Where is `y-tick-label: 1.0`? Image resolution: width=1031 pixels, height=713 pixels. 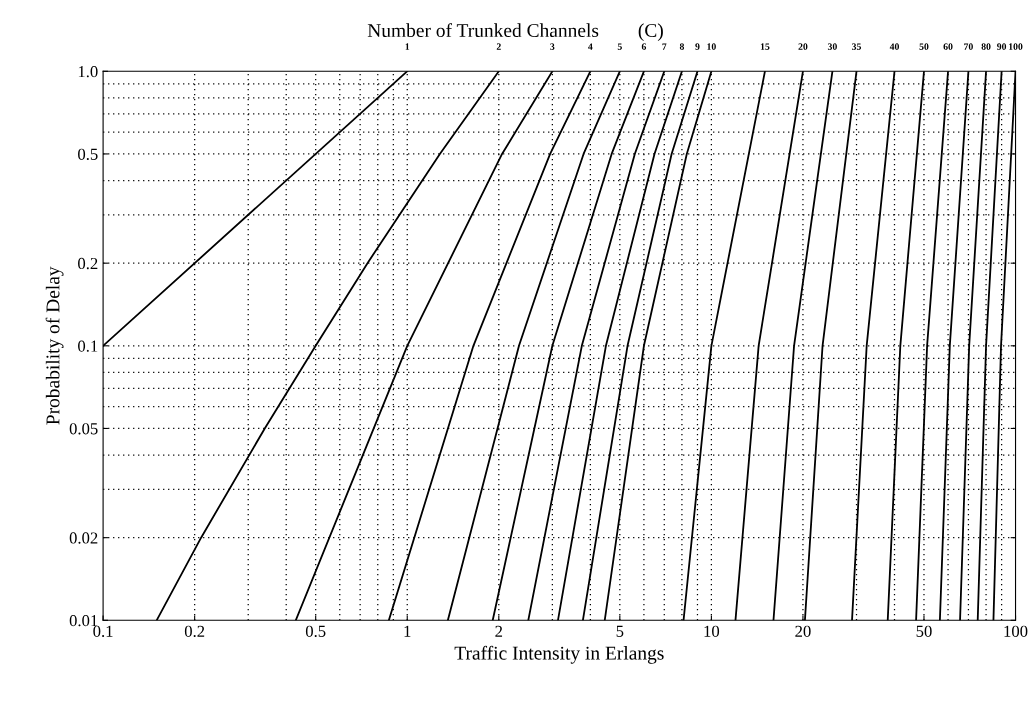
y-tick-label: 1.0 is located at coordinates (88, 72).